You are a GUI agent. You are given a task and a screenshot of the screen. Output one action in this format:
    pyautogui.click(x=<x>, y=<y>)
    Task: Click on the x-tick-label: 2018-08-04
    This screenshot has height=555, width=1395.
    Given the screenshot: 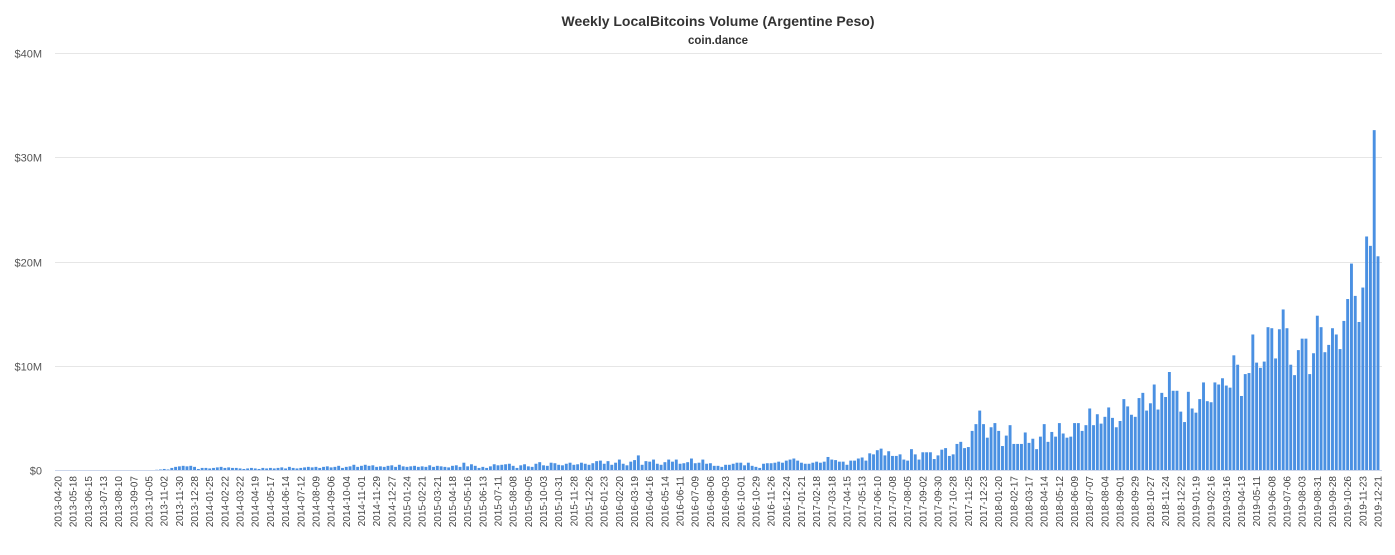 What is the action you would take?
    pyautogui.click(x=1105, y=502)
    